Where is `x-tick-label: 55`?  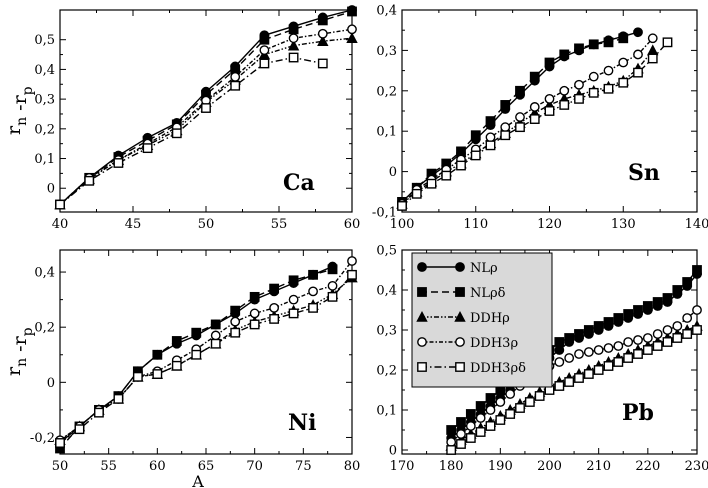
x-tick-label: 55 is located at coordinates (108, 466).